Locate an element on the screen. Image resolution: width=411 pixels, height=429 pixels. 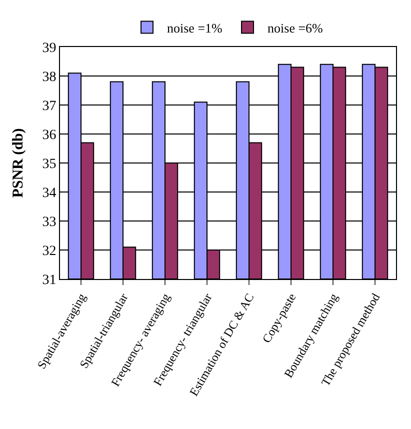
y-tick-label: 35 is located at coordinates (49, 164).